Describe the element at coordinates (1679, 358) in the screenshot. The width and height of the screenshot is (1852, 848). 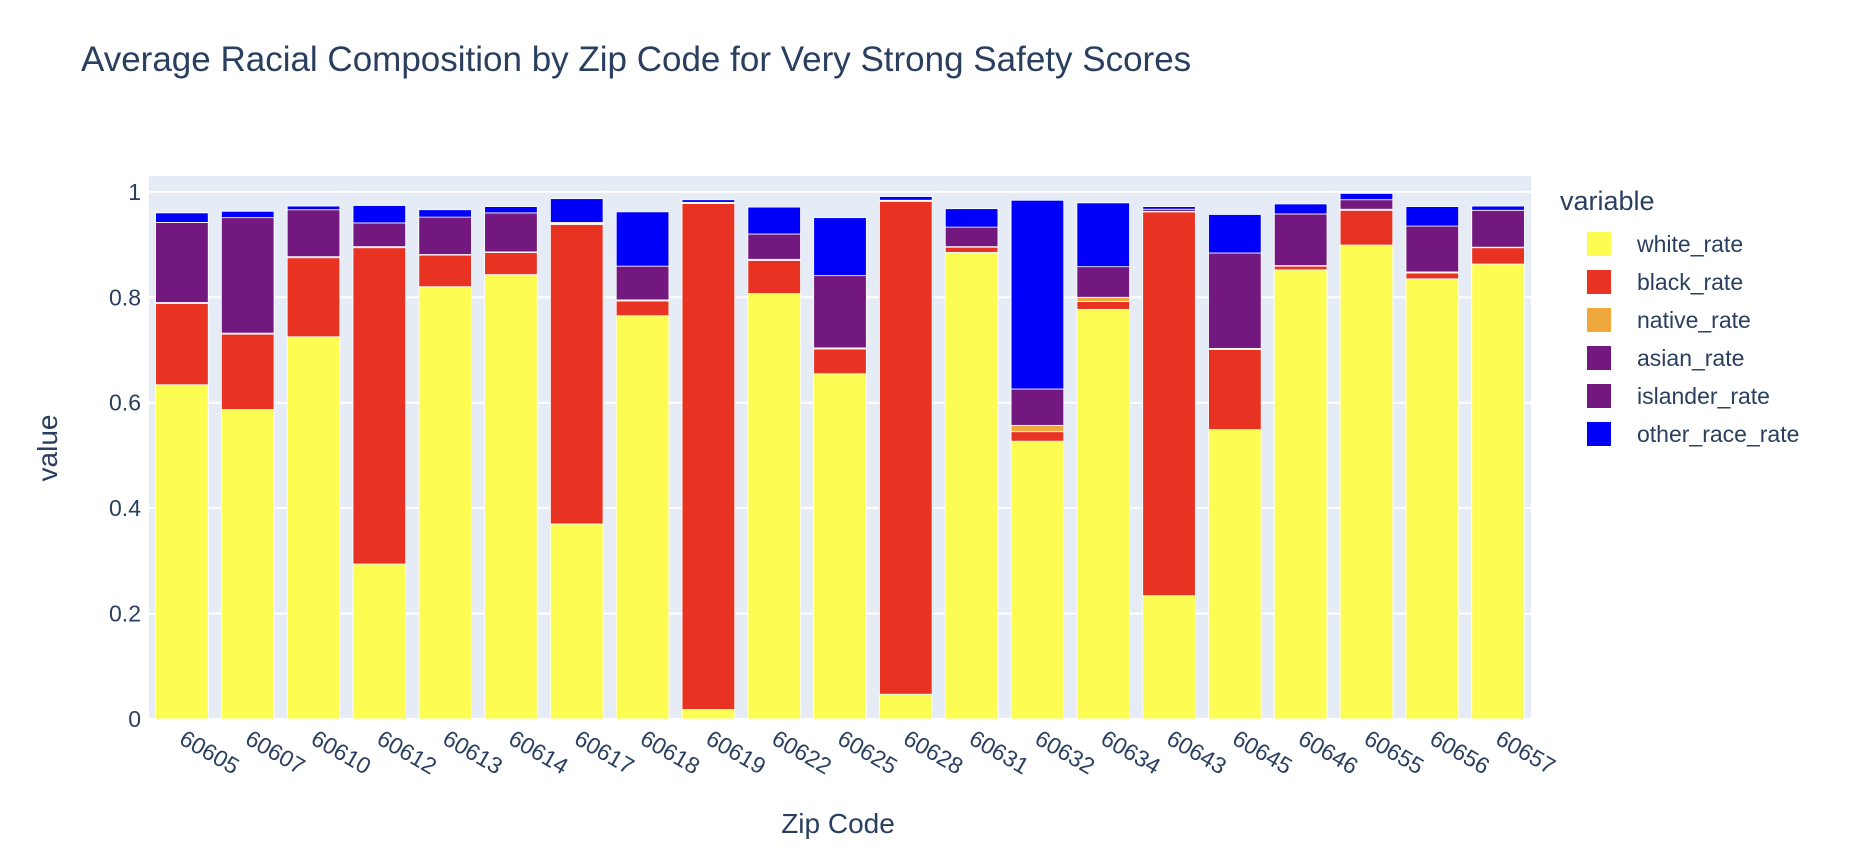
I see `legend-item-asian_rate: asian_rate` at that location.